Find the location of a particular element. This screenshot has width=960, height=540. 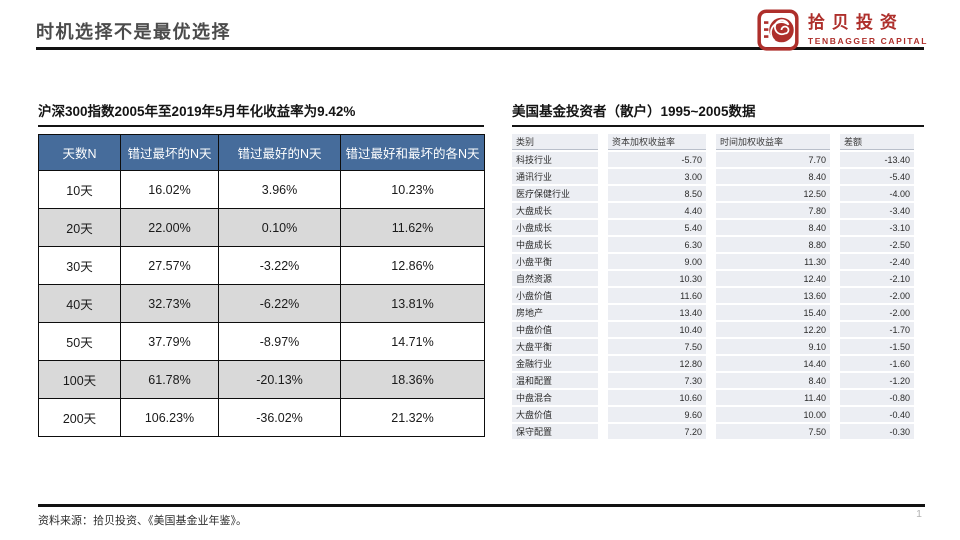

table-cell: -2.40 is located at coordinates (877, 261).